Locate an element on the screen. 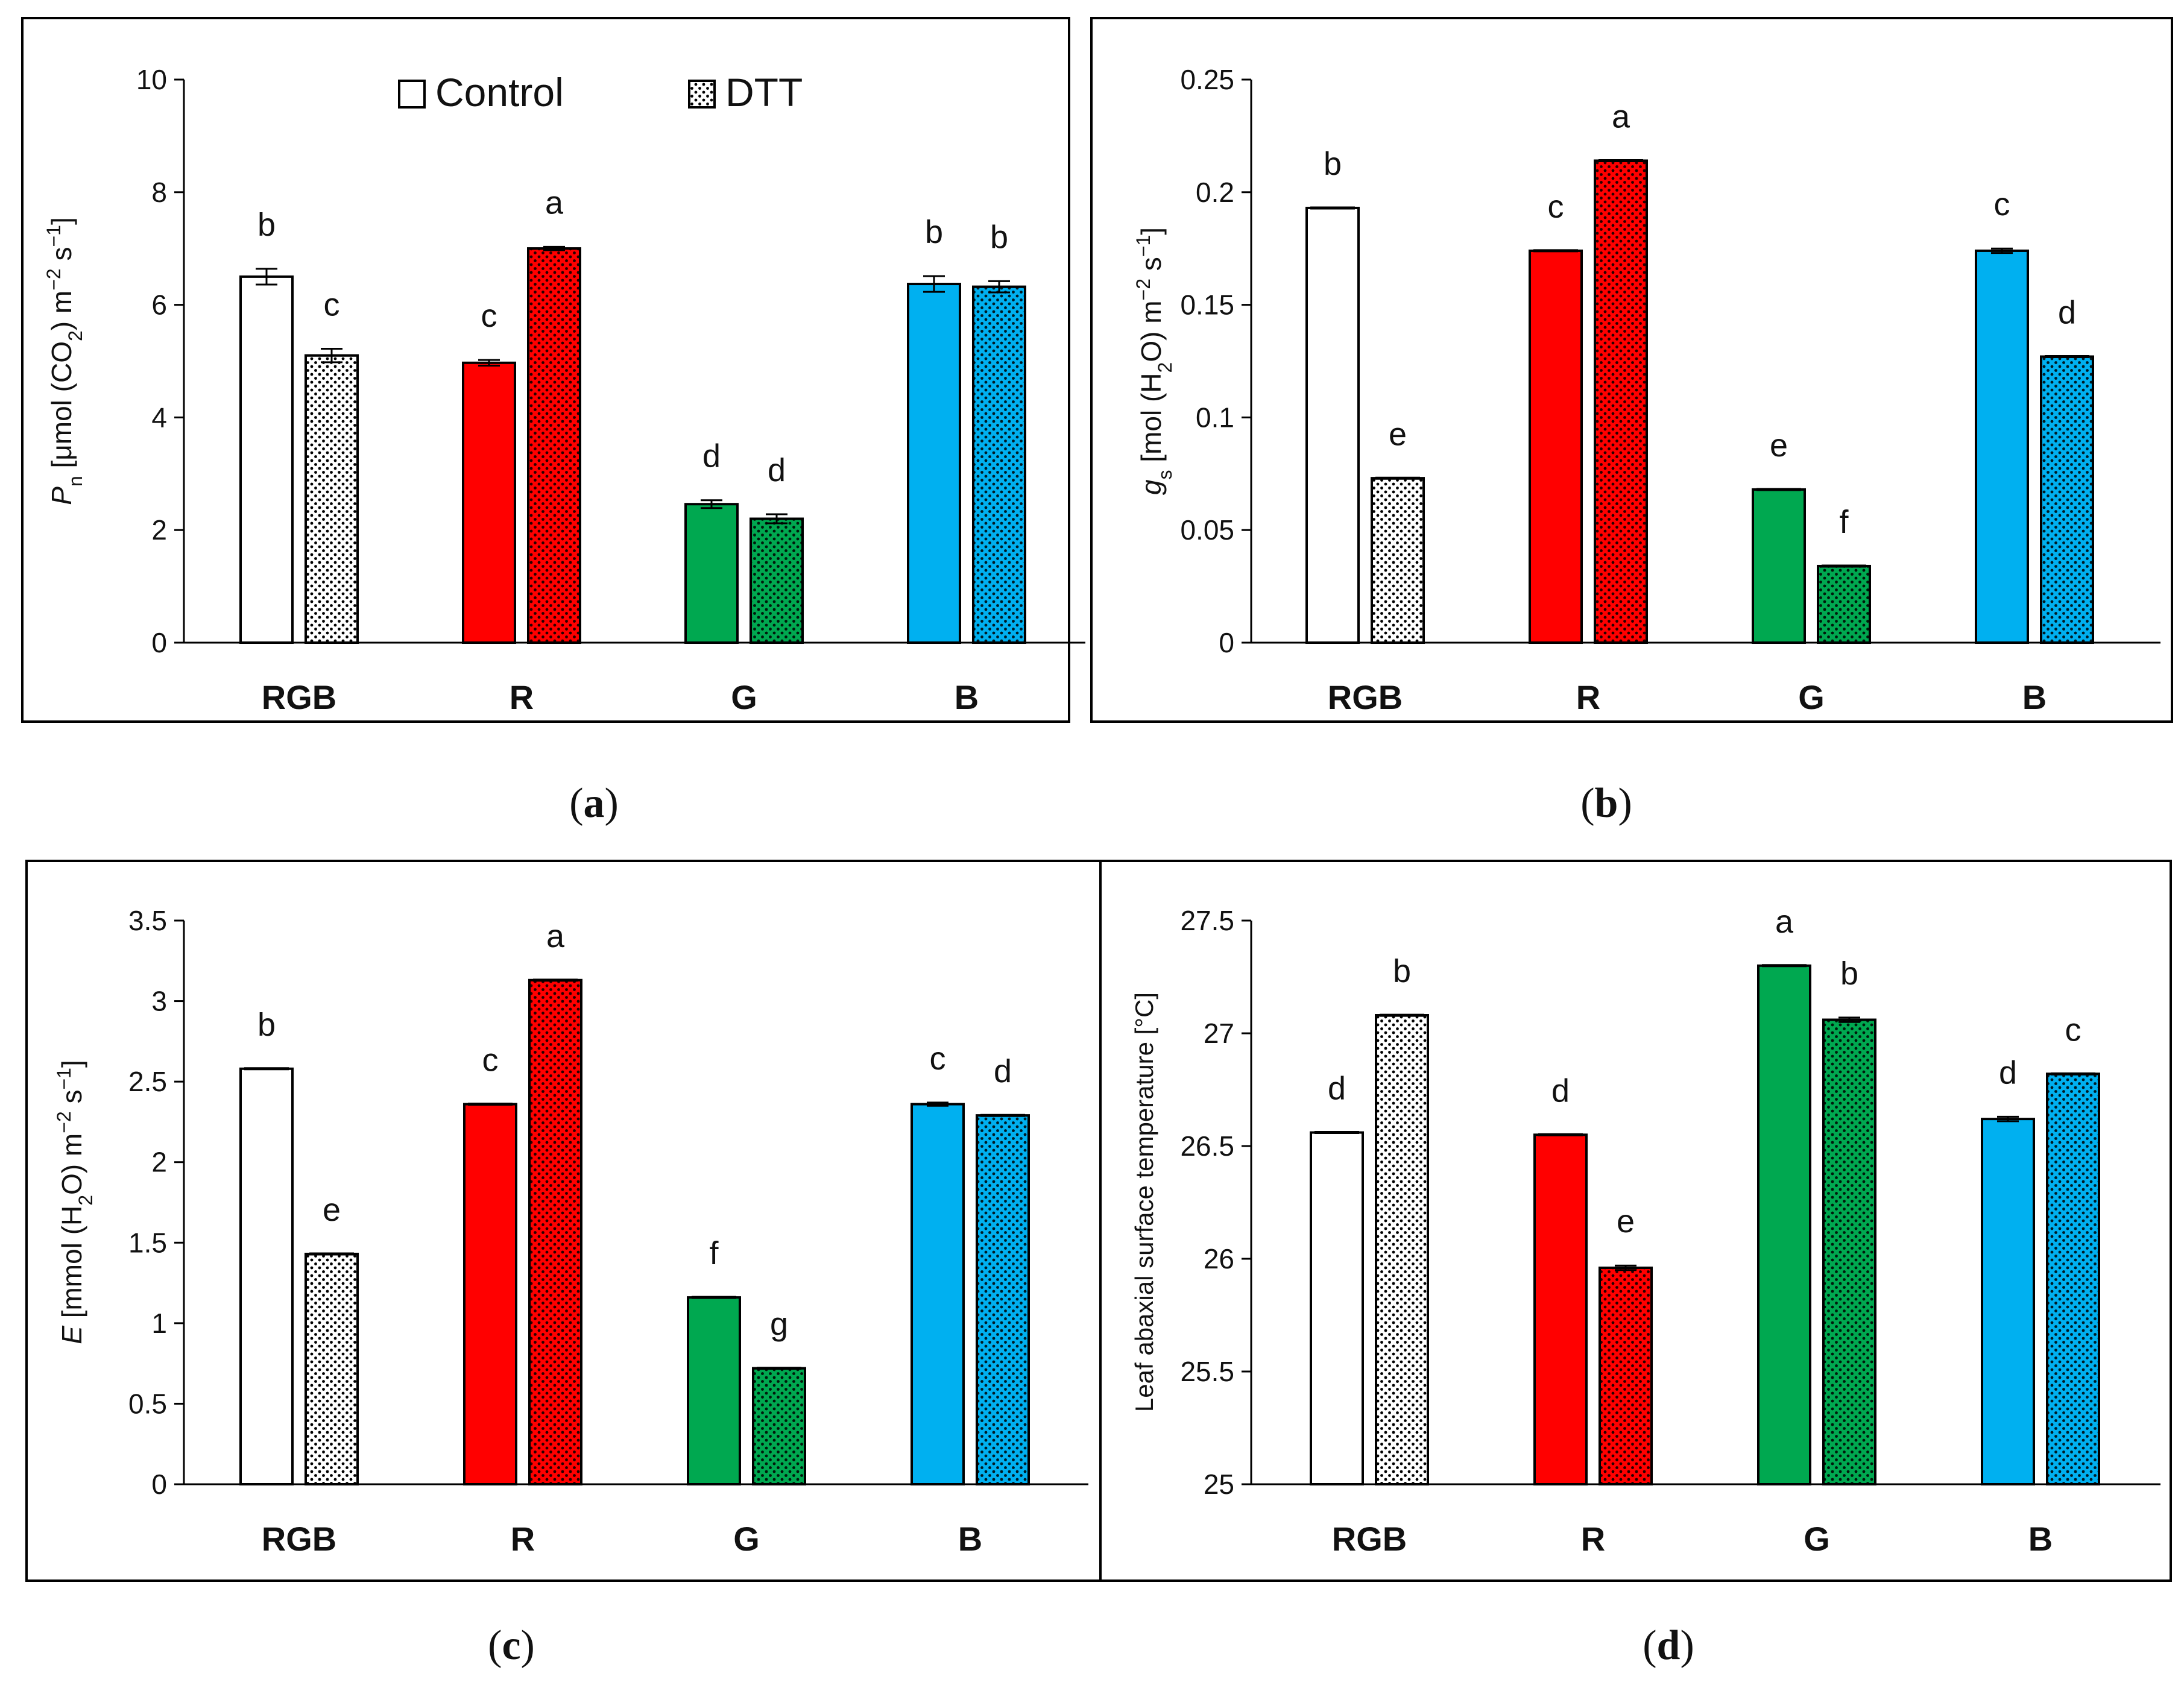 This screenshot has height=1685, width=2184. legend-swatch-control is located at coordinates (412, 94).